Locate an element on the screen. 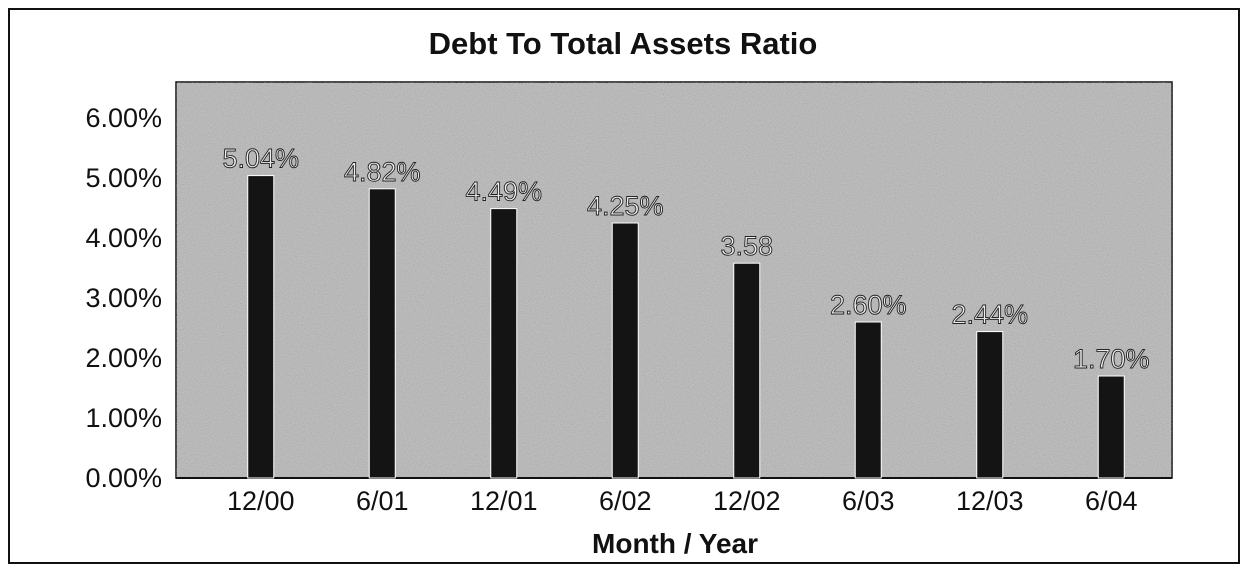 The height and width of the screenshot is (573, 1244). x-tick-label: 12/00 is located at coordinates (261, 501).